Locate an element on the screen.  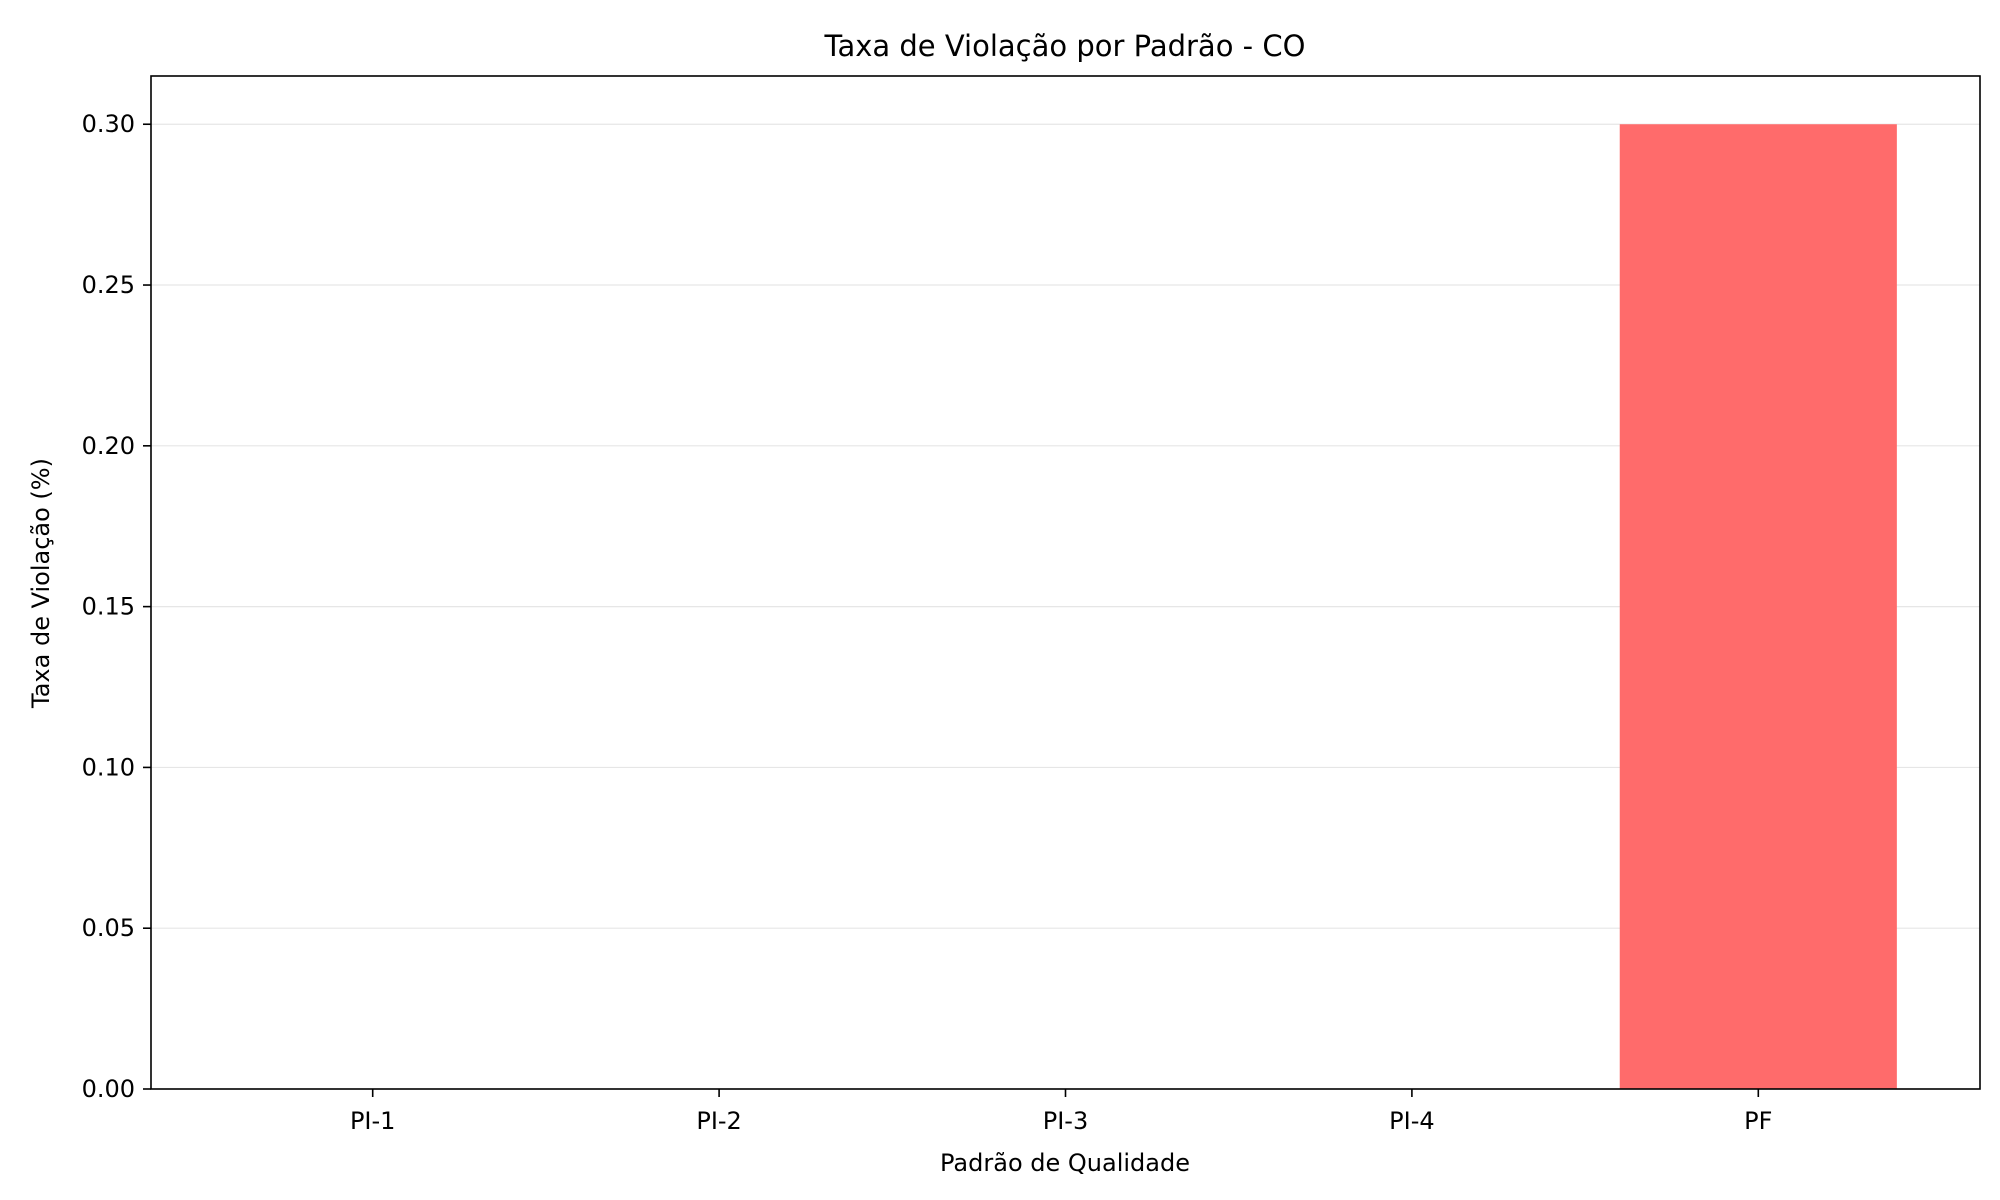
x-axis-label: Padrão de Qualidade is located at coordinates (1065, 1163).